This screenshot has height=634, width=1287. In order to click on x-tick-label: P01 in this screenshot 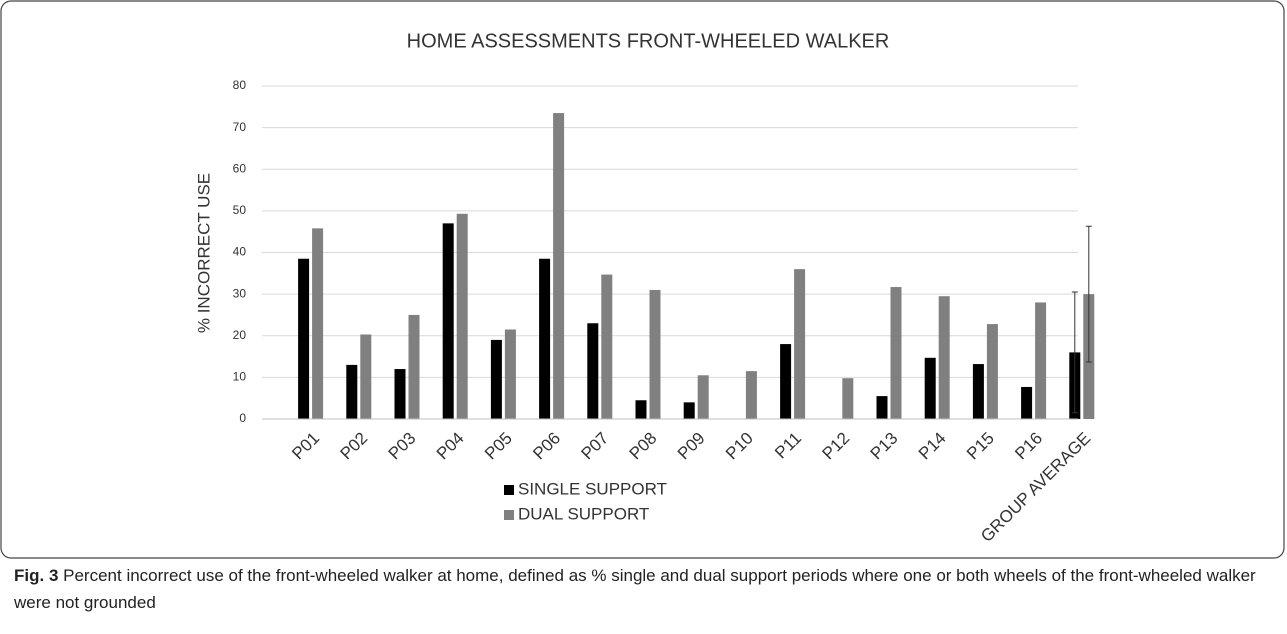, I will do `click(305, 446)`.